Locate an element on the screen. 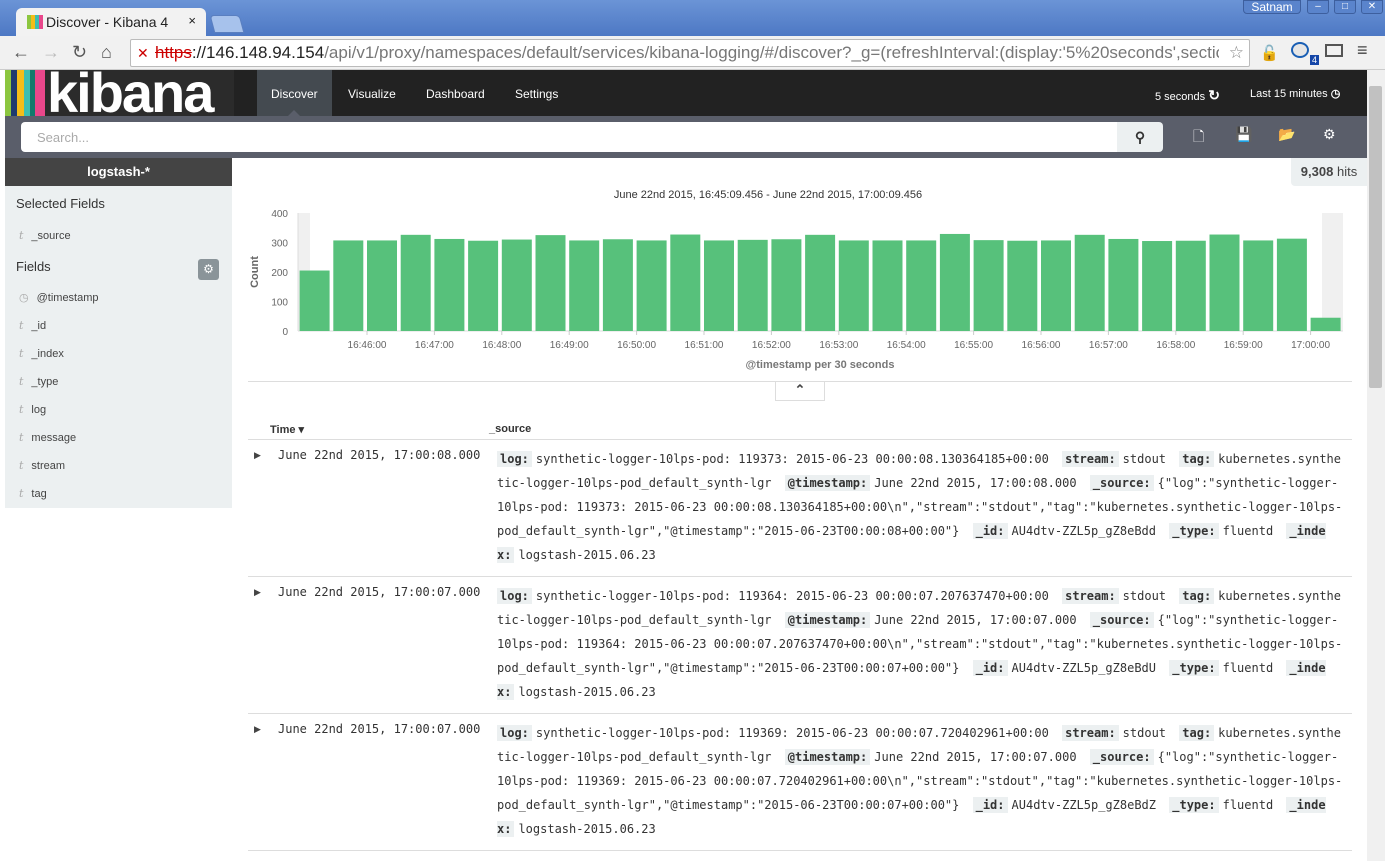 Image resolution: width=1385 pixels, height=861 pixels. extension-lock-icon: 🔓 is located at coordinates (1269, 53).